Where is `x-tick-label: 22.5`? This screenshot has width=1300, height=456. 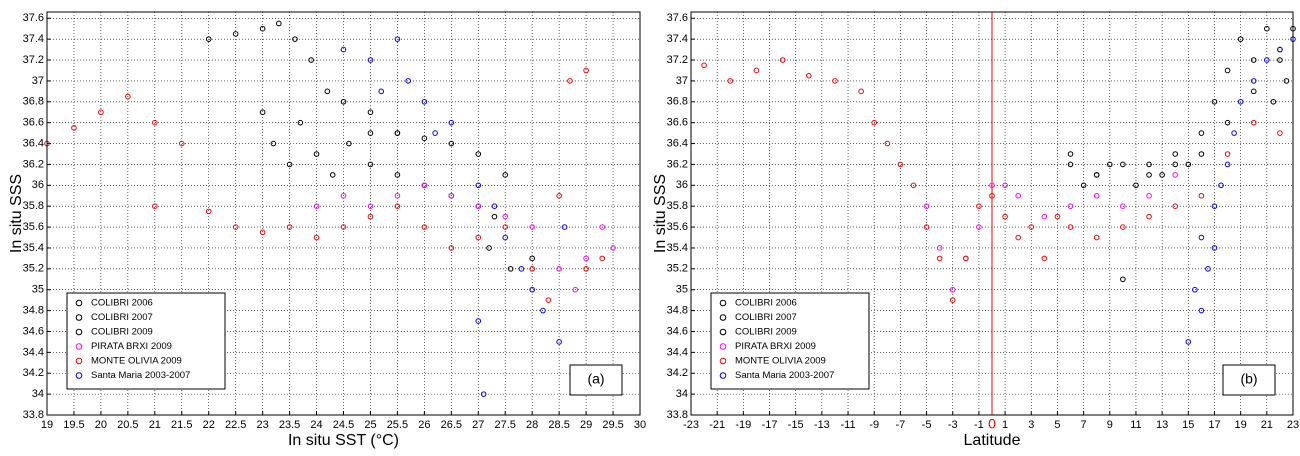
x-tick-label: 22.5 is located at coordinates (235, 425).